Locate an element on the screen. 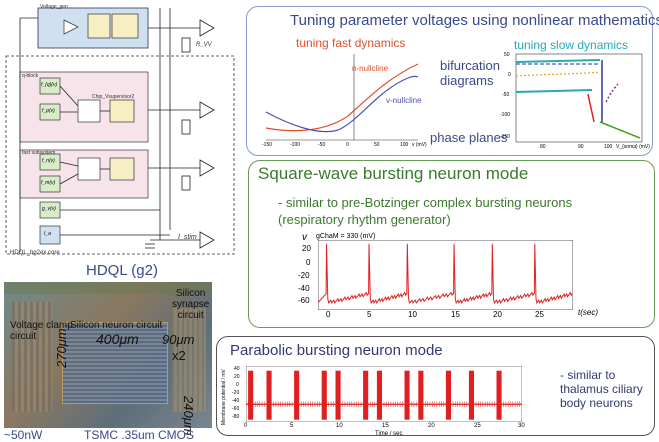  circuit-chip-label: Chip_Vsupervisor2 is located at coordinates (113, 97).